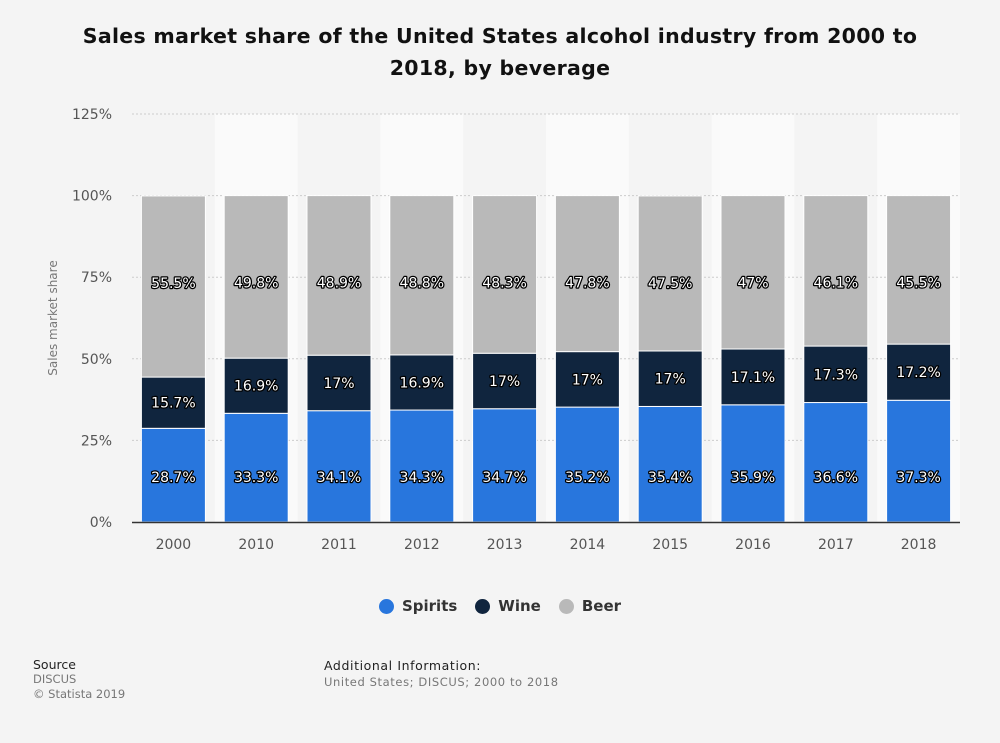 Image resolution: width=1000 pixels, height=743 pixels. What do you see at coordinates (339, 284) in the screenshot?
I see `data-label: 48.9%` at bounding box center [339, 284].